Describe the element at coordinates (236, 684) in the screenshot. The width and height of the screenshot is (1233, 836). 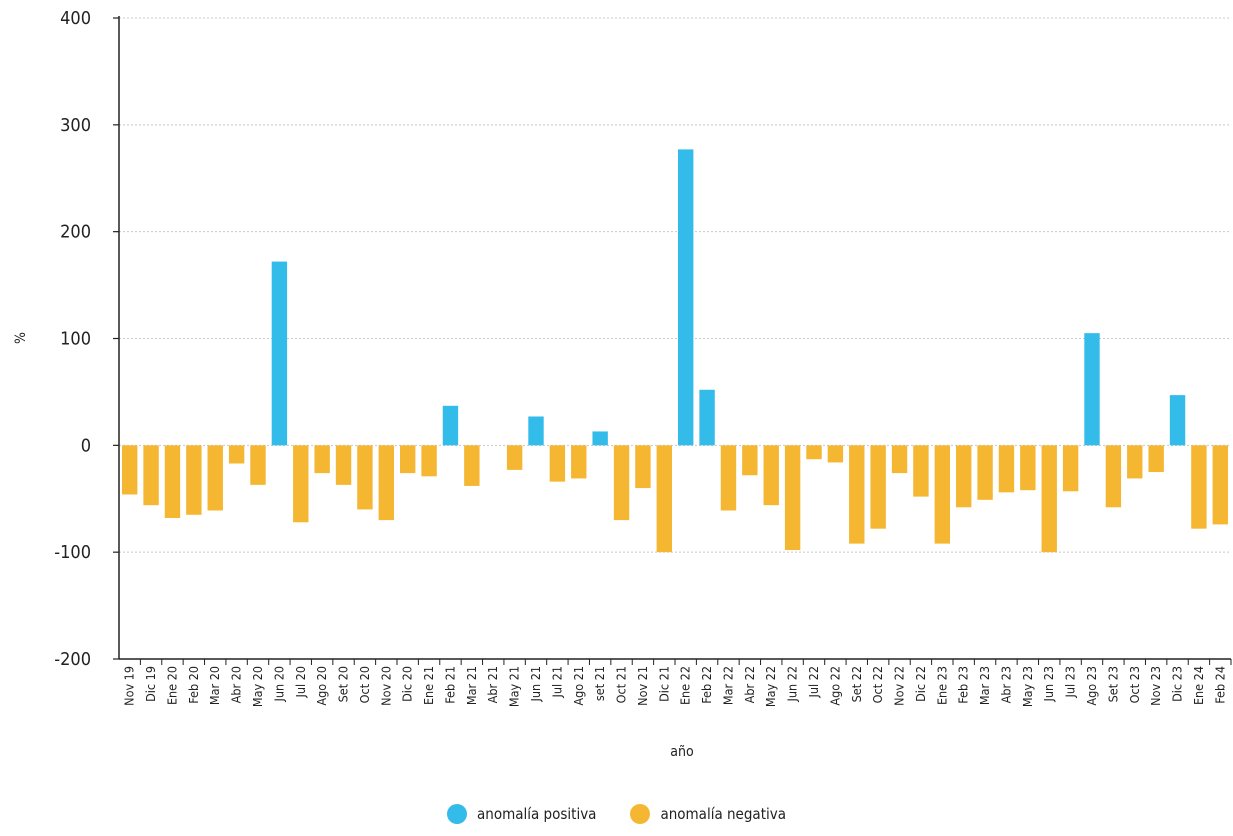
I see `x-tick-label: Abr 20` at that location.